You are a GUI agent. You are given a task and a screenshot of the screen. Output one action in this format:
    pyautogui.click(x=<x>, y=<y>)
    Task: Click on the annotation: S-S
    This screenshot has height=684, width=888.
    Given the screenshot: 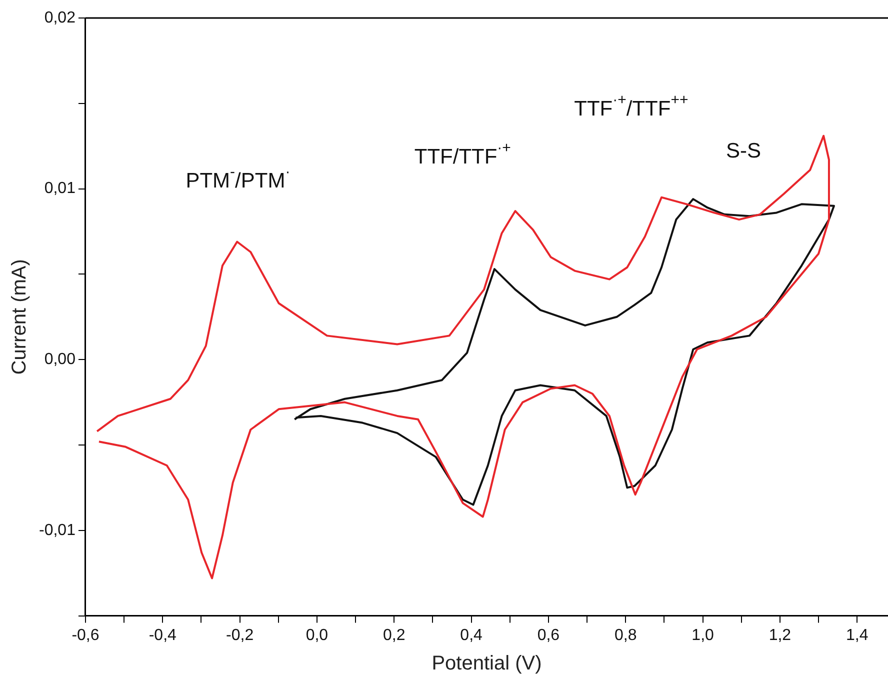 What is the action you would take?
    pyautogui.click(x=744, y=151)
    